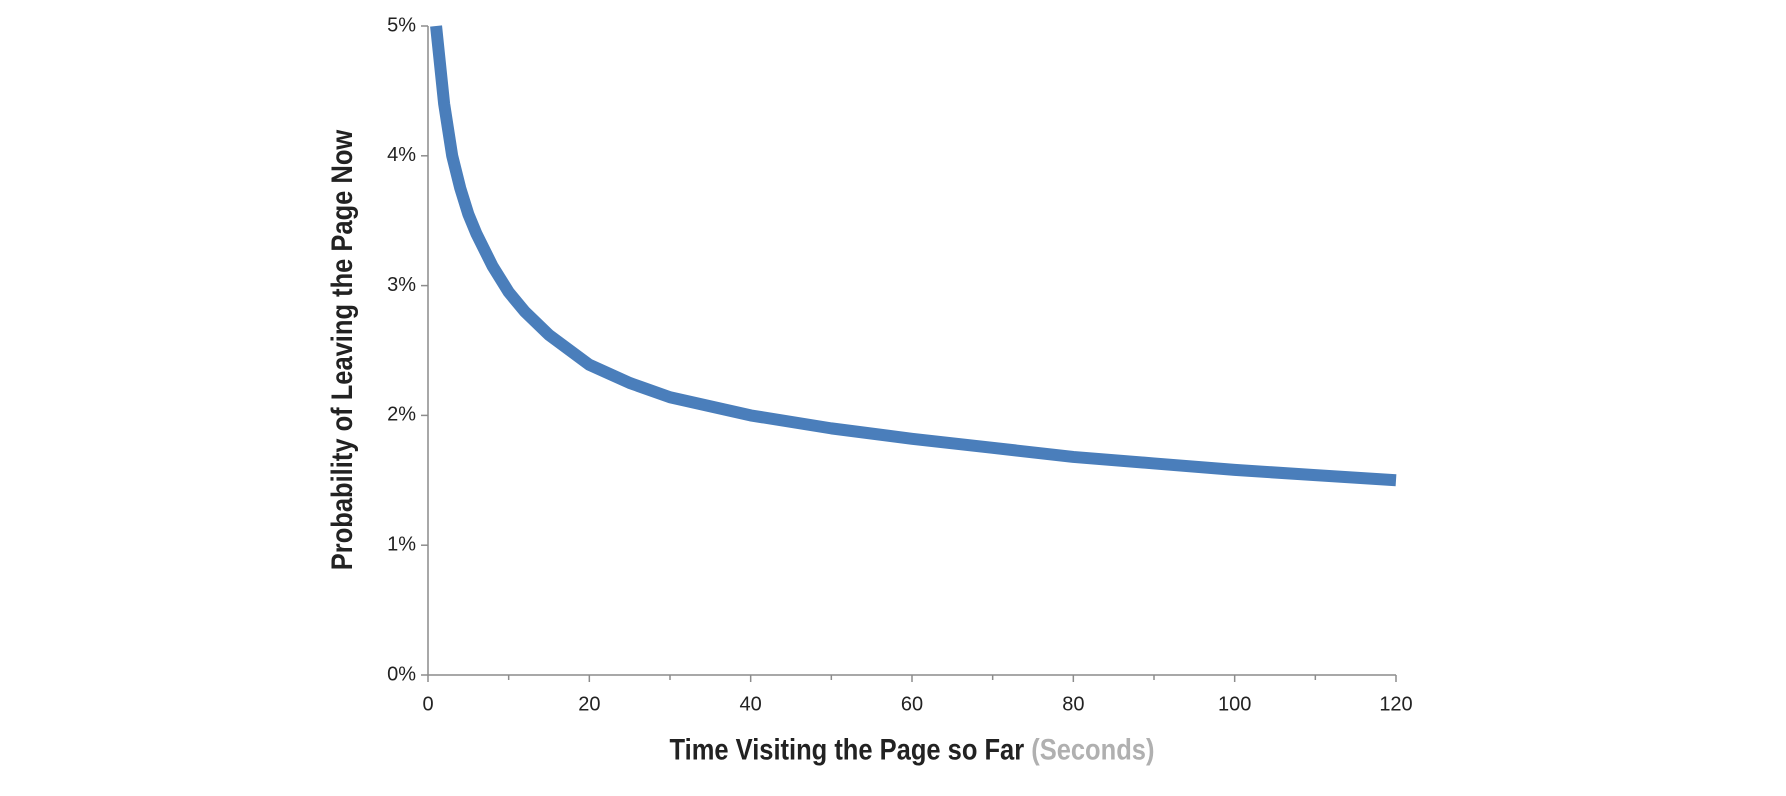  Describe the element at coordinates (1234, 704) in the screenshot. I see `x-tick-label: 100` at that location.